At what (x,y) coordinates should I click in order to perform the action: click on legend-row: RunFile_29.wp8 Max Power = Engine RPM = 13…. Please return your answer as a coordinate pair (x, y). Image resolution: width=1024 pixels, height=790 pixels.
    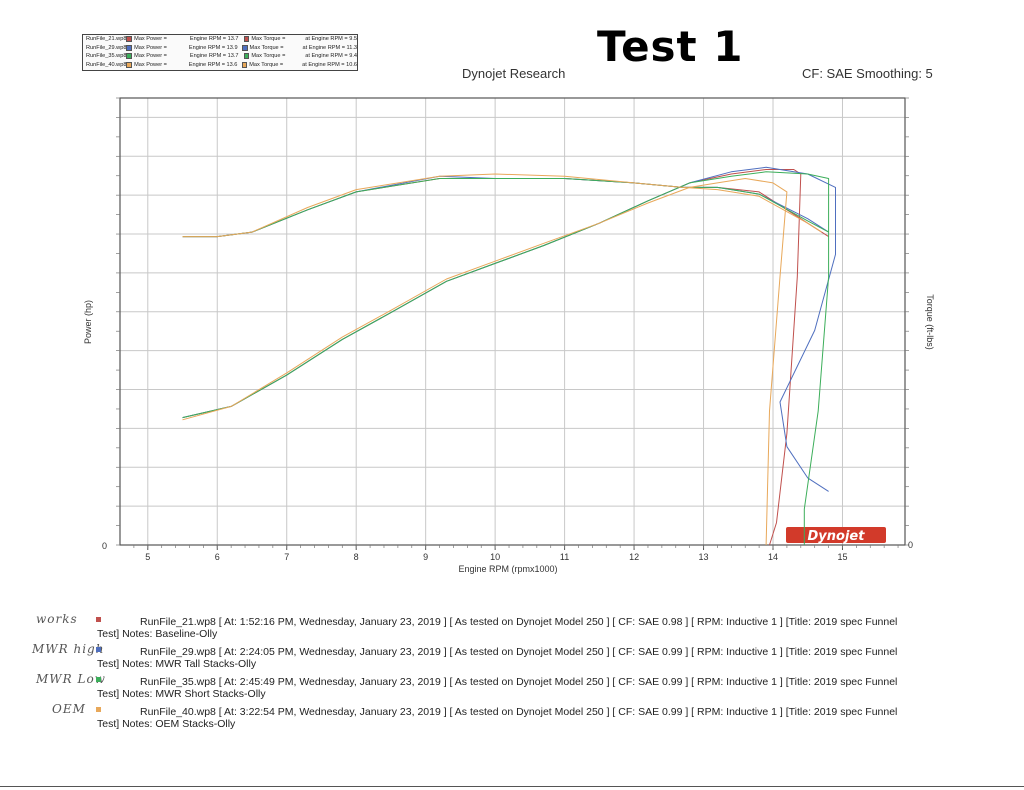
    Looking at the image, I should click on (221, 48).